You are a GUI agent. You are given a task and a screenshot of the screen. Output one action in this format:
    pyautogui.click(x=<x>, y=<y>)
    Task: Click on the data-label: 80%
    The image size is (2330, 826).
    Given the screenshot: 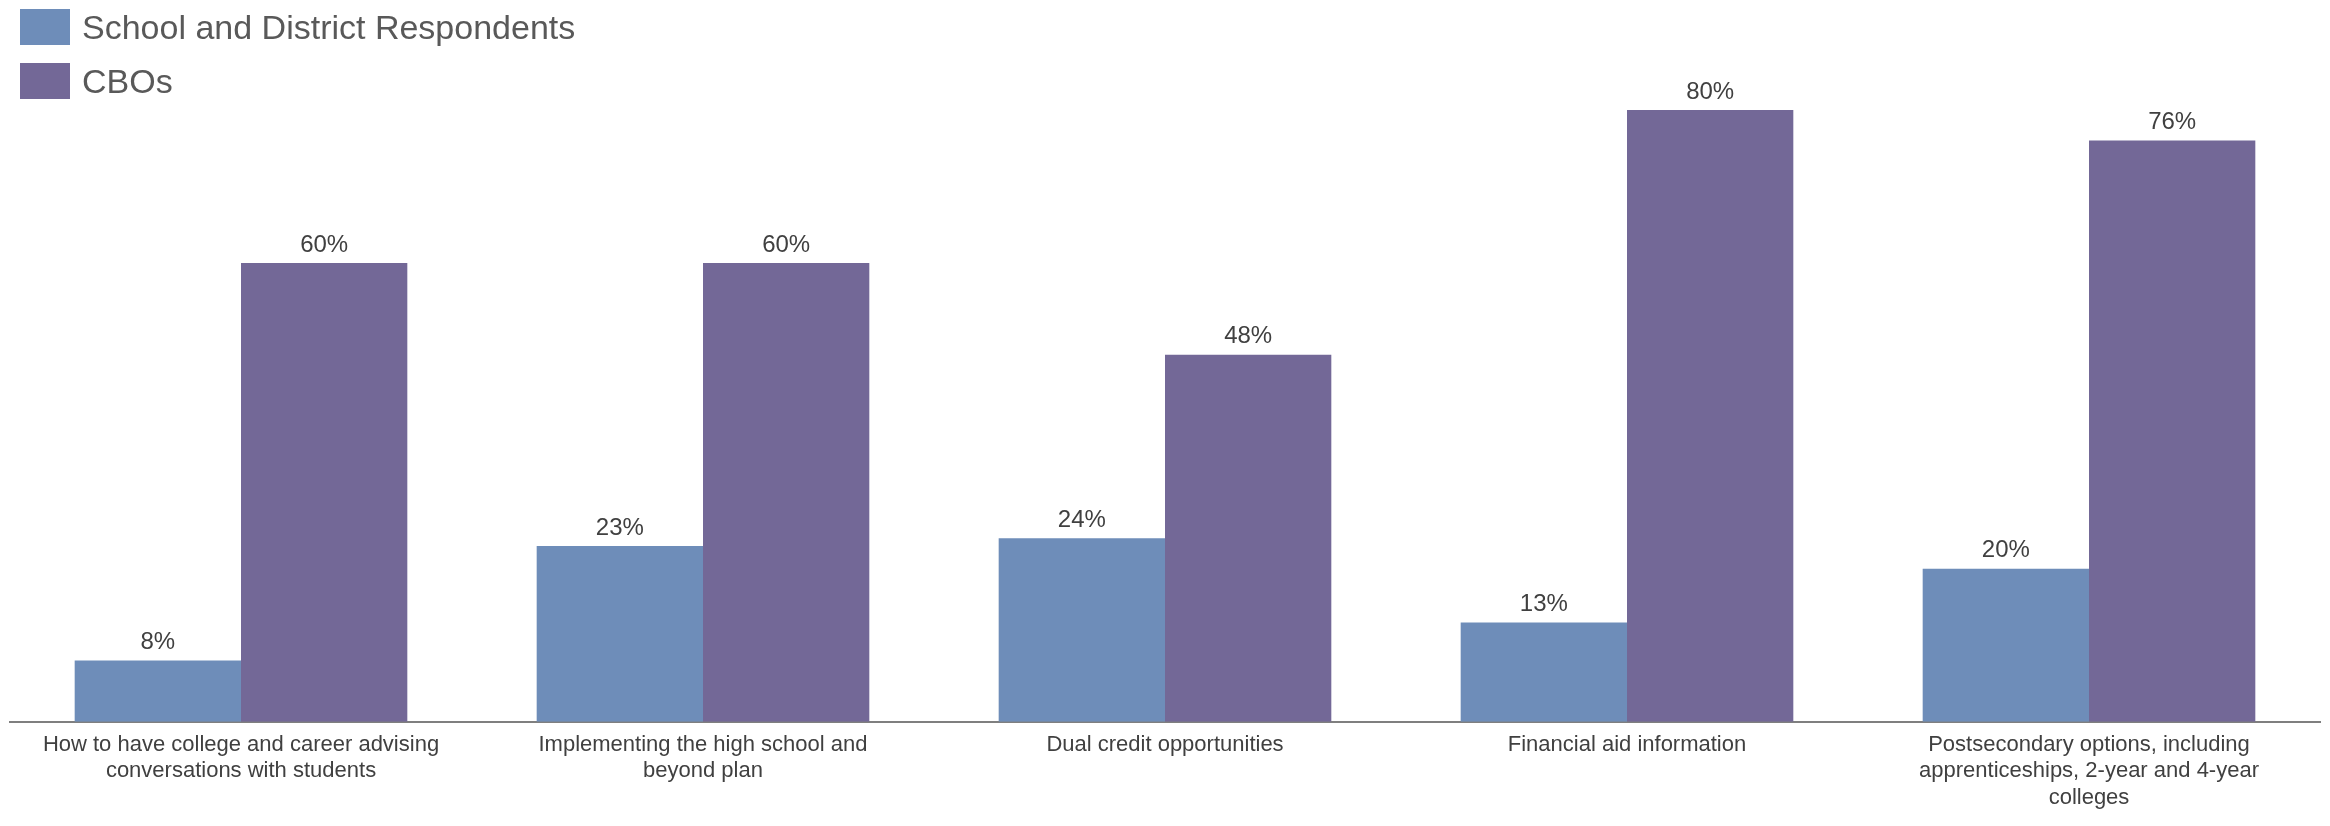 What is the action you would take?
    pyautogui.click(x=1710, y=90)
    